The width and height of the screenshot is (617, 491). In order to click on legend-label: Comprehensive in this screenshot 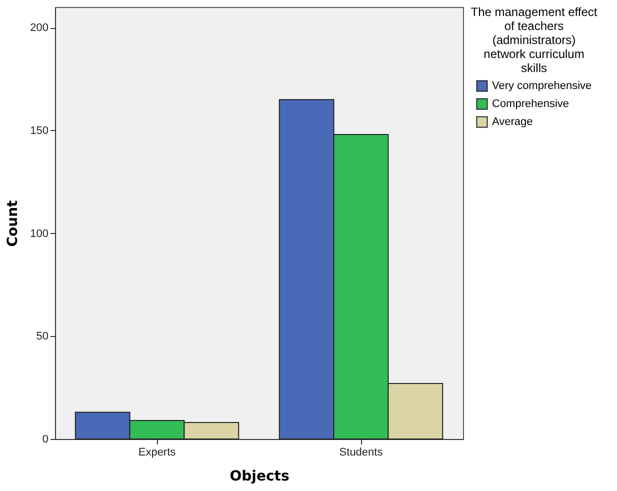, I will do `click(531, 104)`.